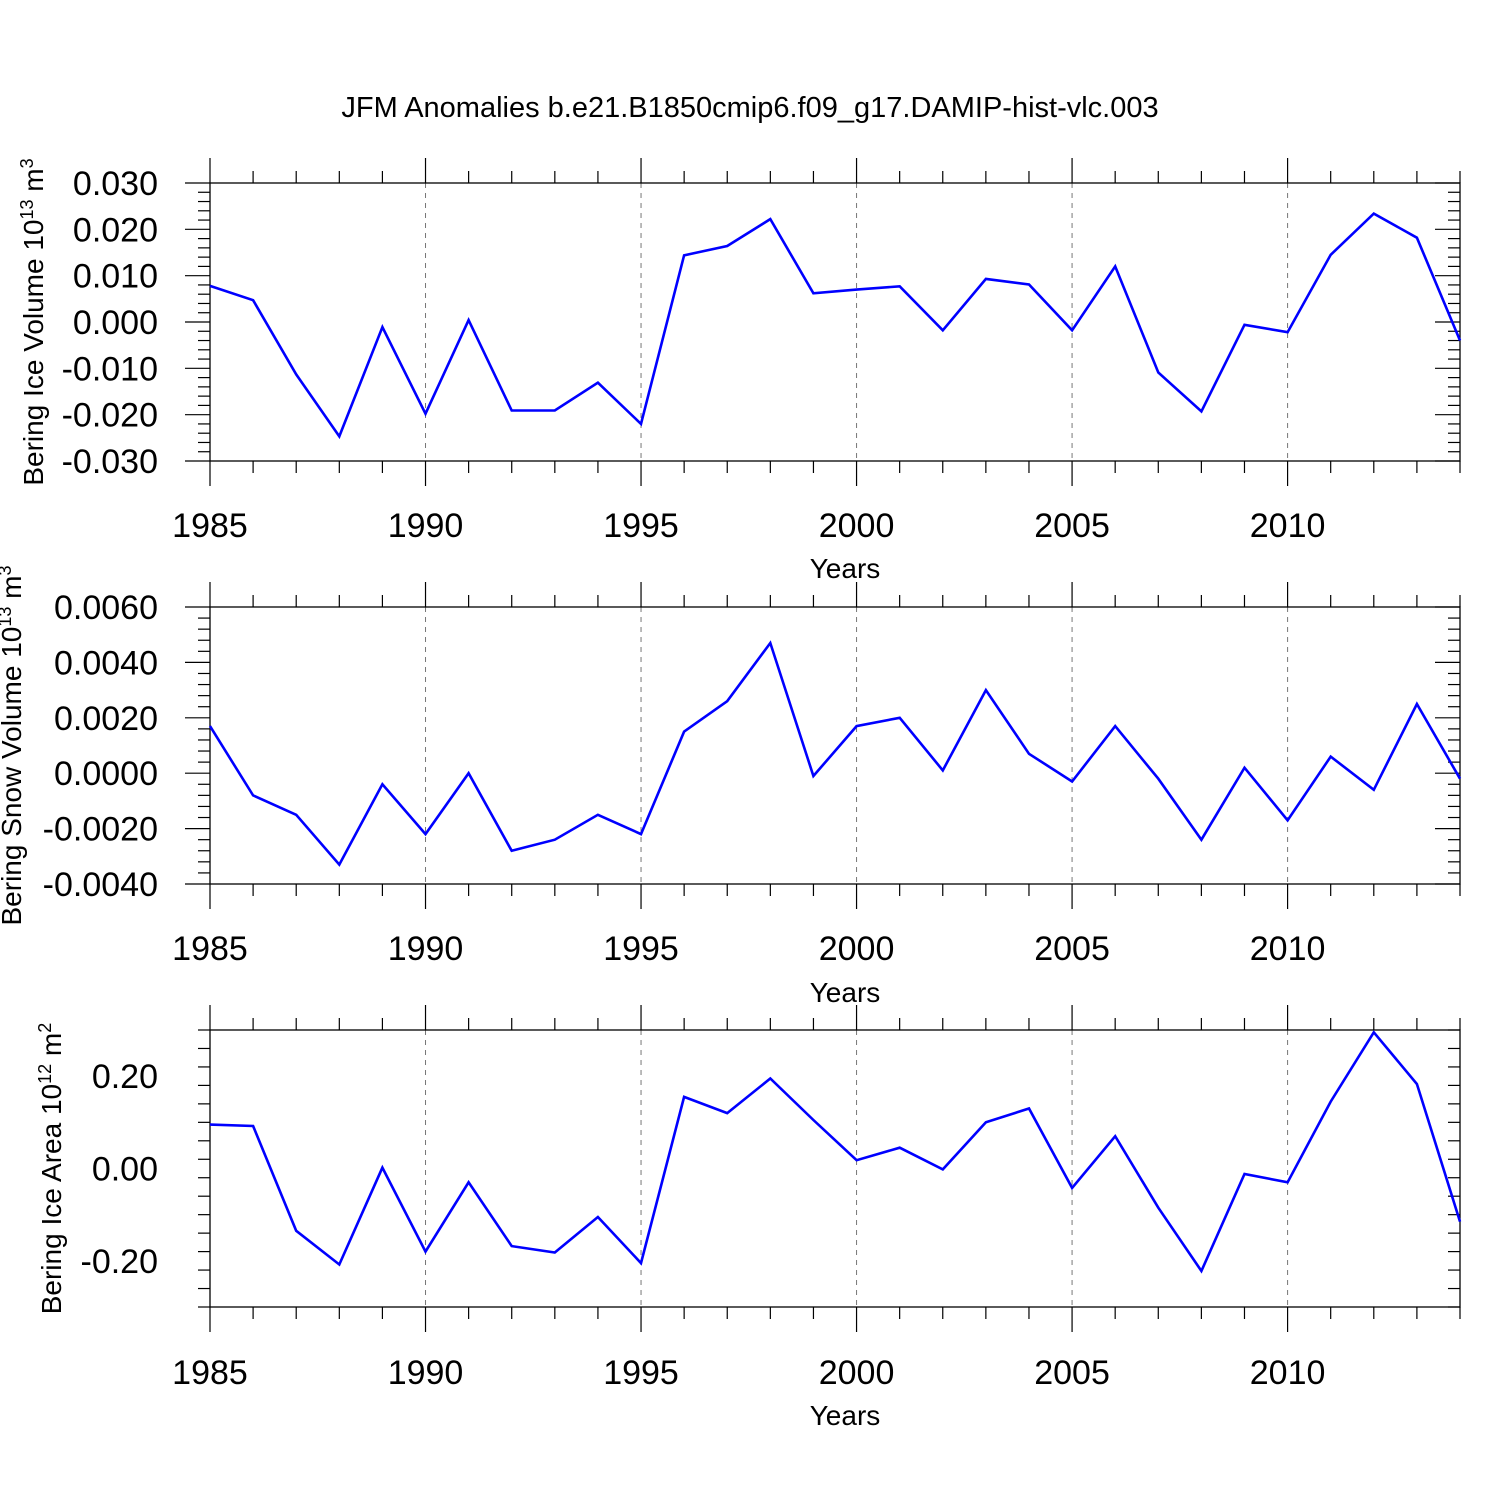 This screenshot has width=1500, height=1500. I want to click on panel-snow-volume-x-tick-label: 2000, so click(857, 949).